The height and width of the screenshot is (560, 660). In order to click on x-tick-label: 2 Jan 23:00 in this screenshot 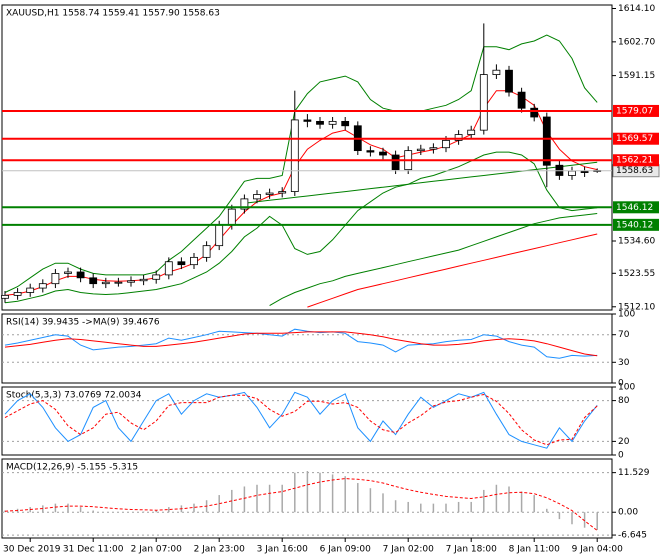, I will do `click(220, 550)`.